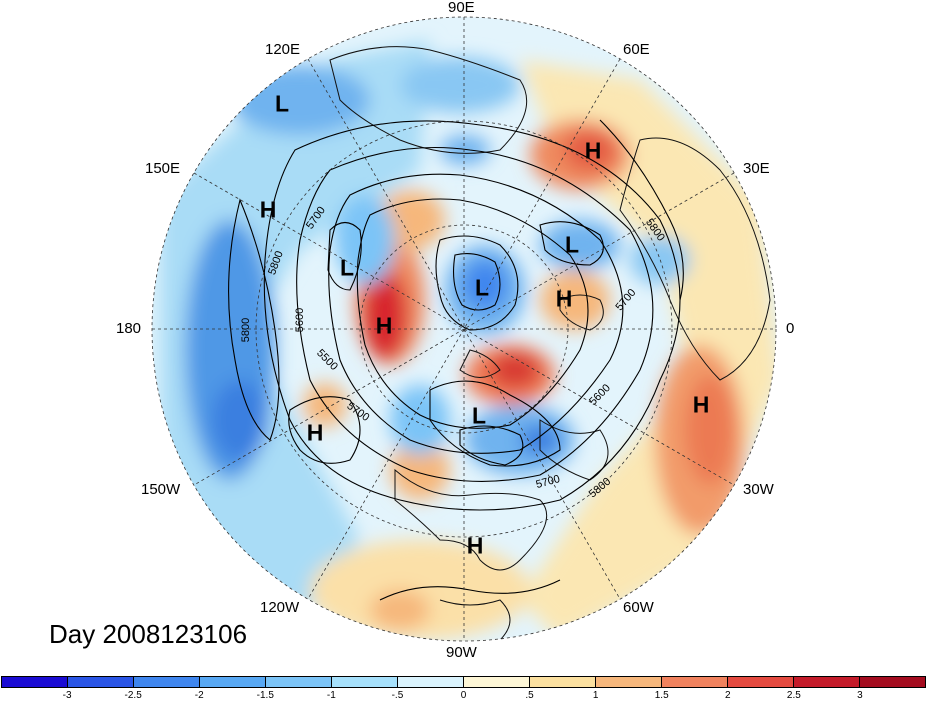  I want to click on colorbar-tick-label: 2.5, so click(793, 695).